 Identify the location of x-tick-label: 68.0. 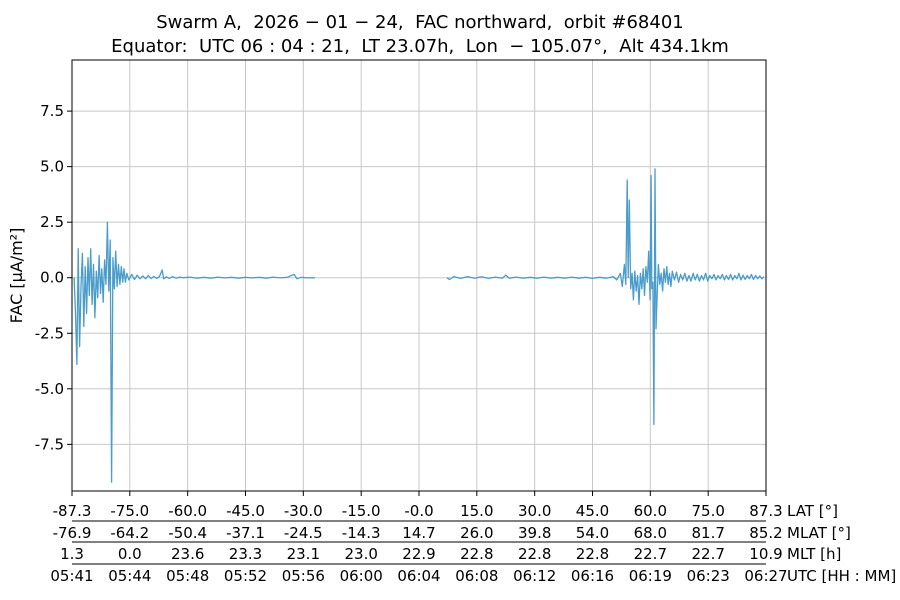
(650, 533).